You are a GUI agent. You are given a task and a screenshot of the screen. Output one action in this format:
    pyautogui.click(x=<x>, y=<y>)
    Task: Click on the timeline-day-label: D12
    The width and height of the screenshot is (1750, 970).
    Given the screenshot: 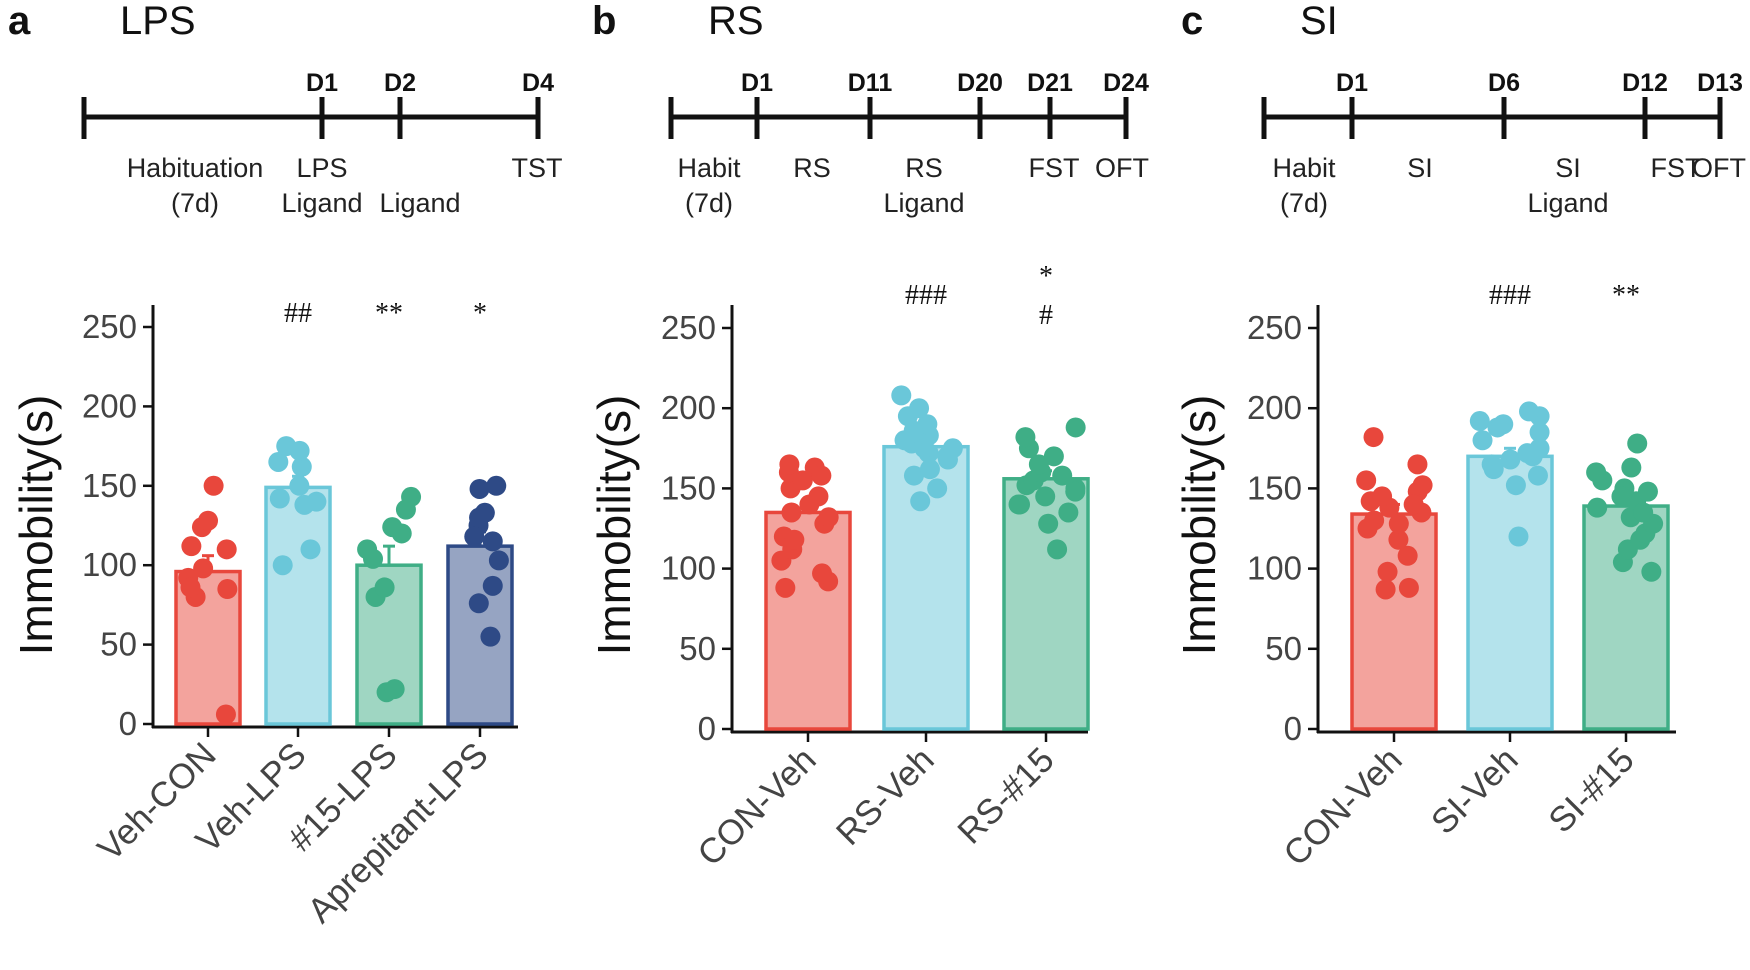 What is the action you would take?
    pyautogui.click(x=1645, y=83)
    